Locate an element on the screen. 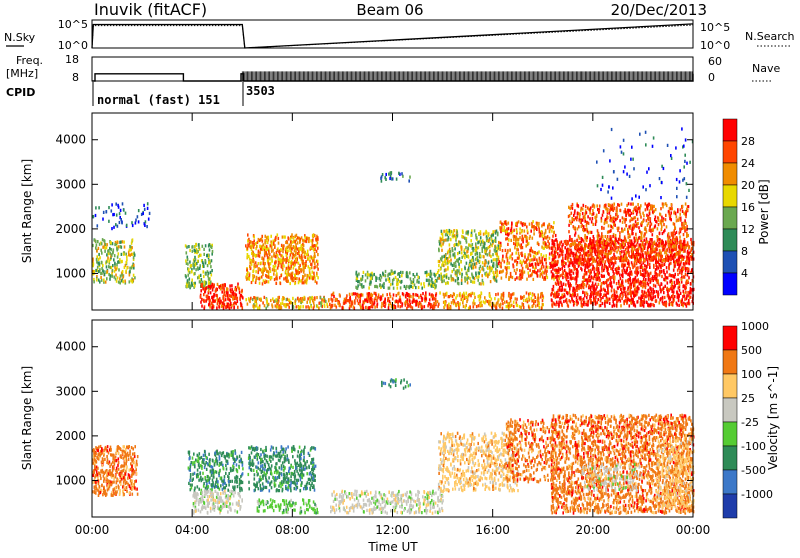  frequency-line is located at coordinates (392, 77).